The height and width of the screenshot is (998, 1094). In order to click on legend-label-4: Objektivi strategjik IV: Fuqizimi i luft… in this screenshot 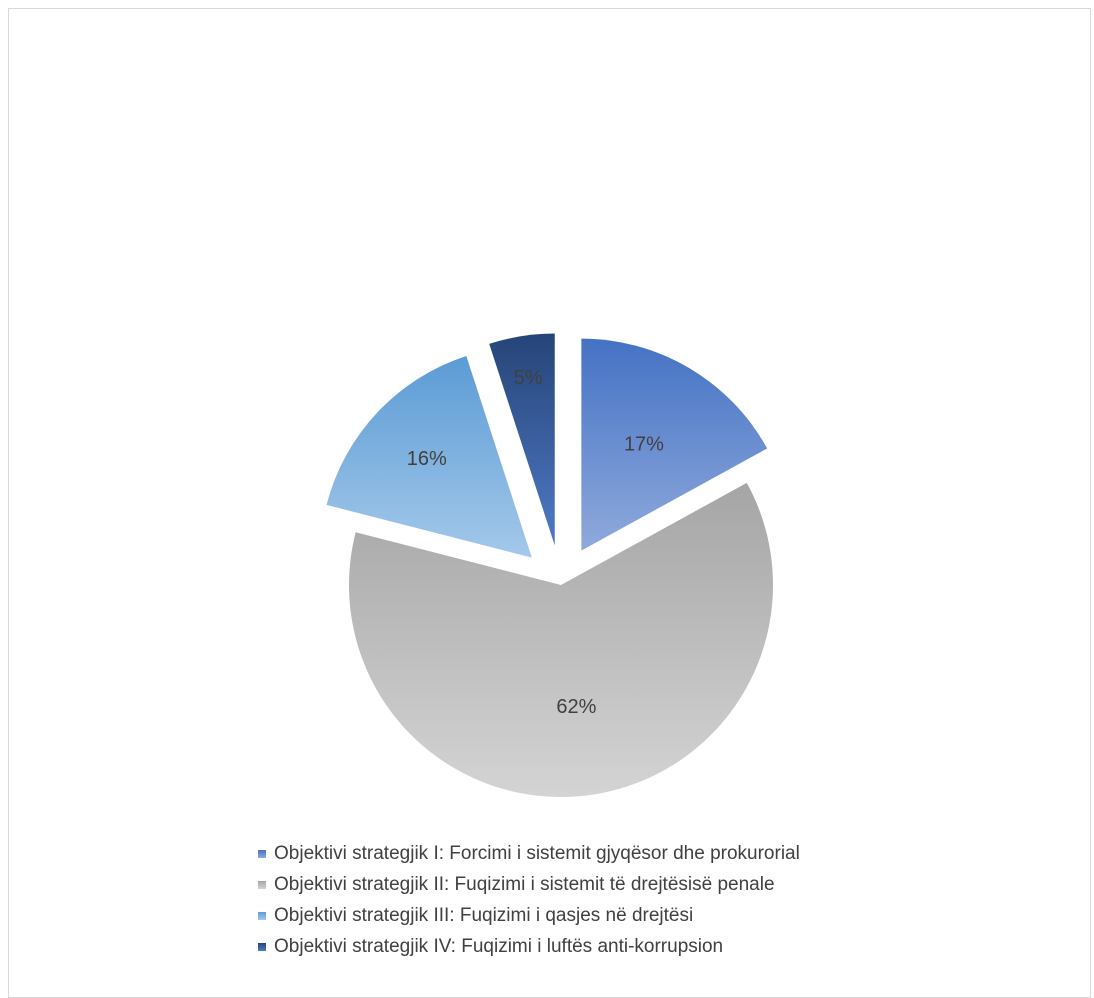, I will do `click(499, 946)`.